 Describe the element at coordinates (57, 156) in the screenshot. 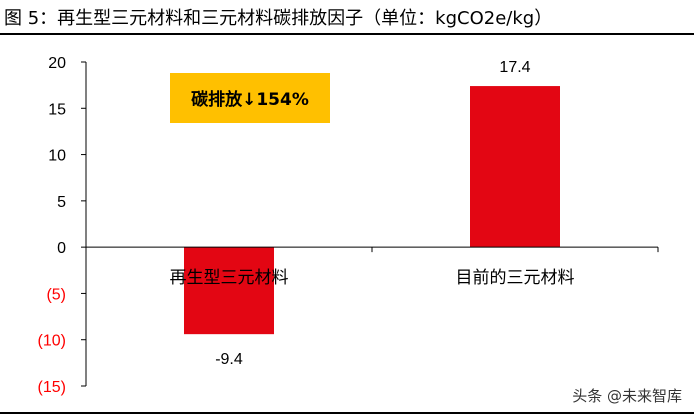

I see `y-tick-label: 10` at that location.